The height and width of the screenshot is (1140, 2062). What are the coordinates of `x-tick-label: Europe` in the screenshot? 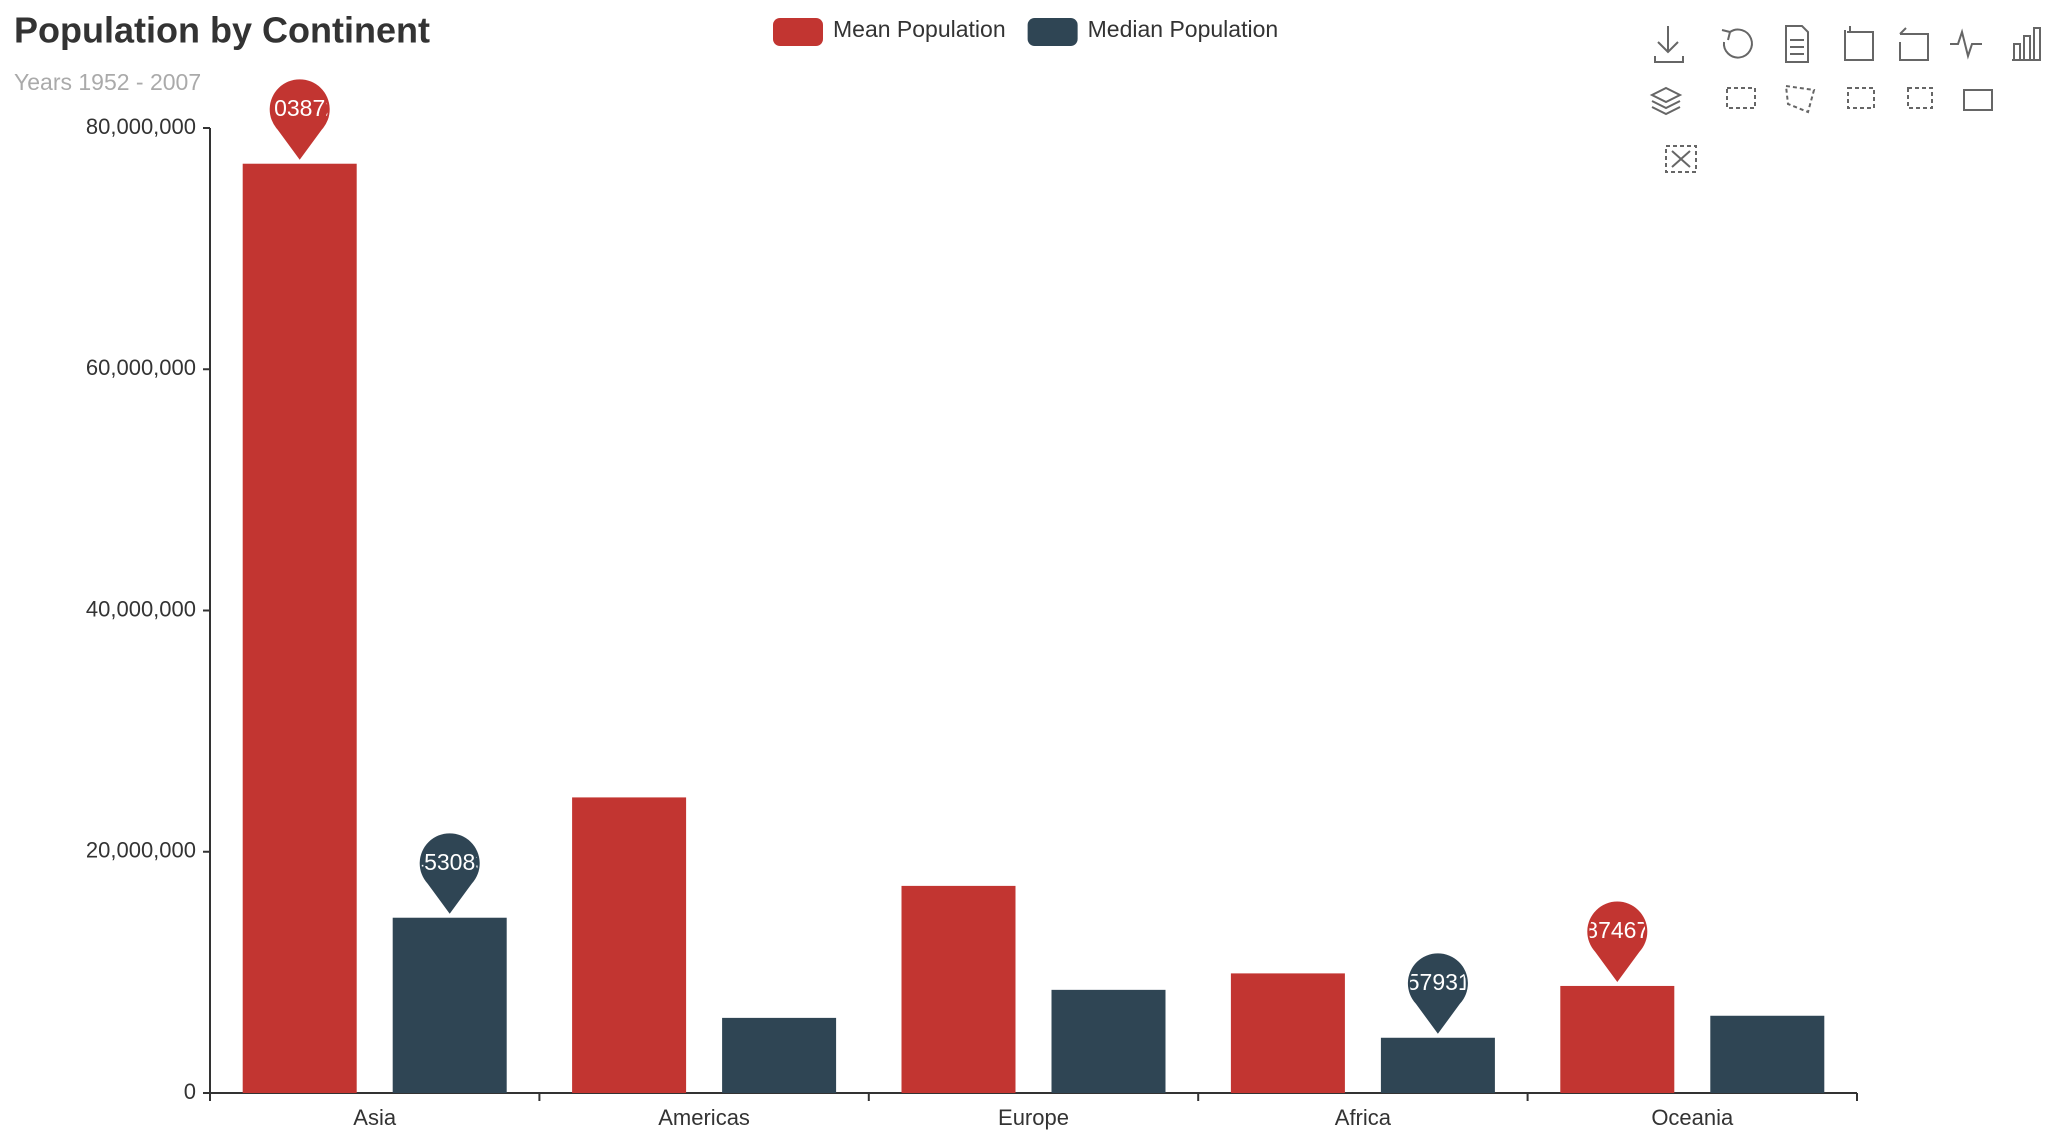 It's located at (1033, 1117).